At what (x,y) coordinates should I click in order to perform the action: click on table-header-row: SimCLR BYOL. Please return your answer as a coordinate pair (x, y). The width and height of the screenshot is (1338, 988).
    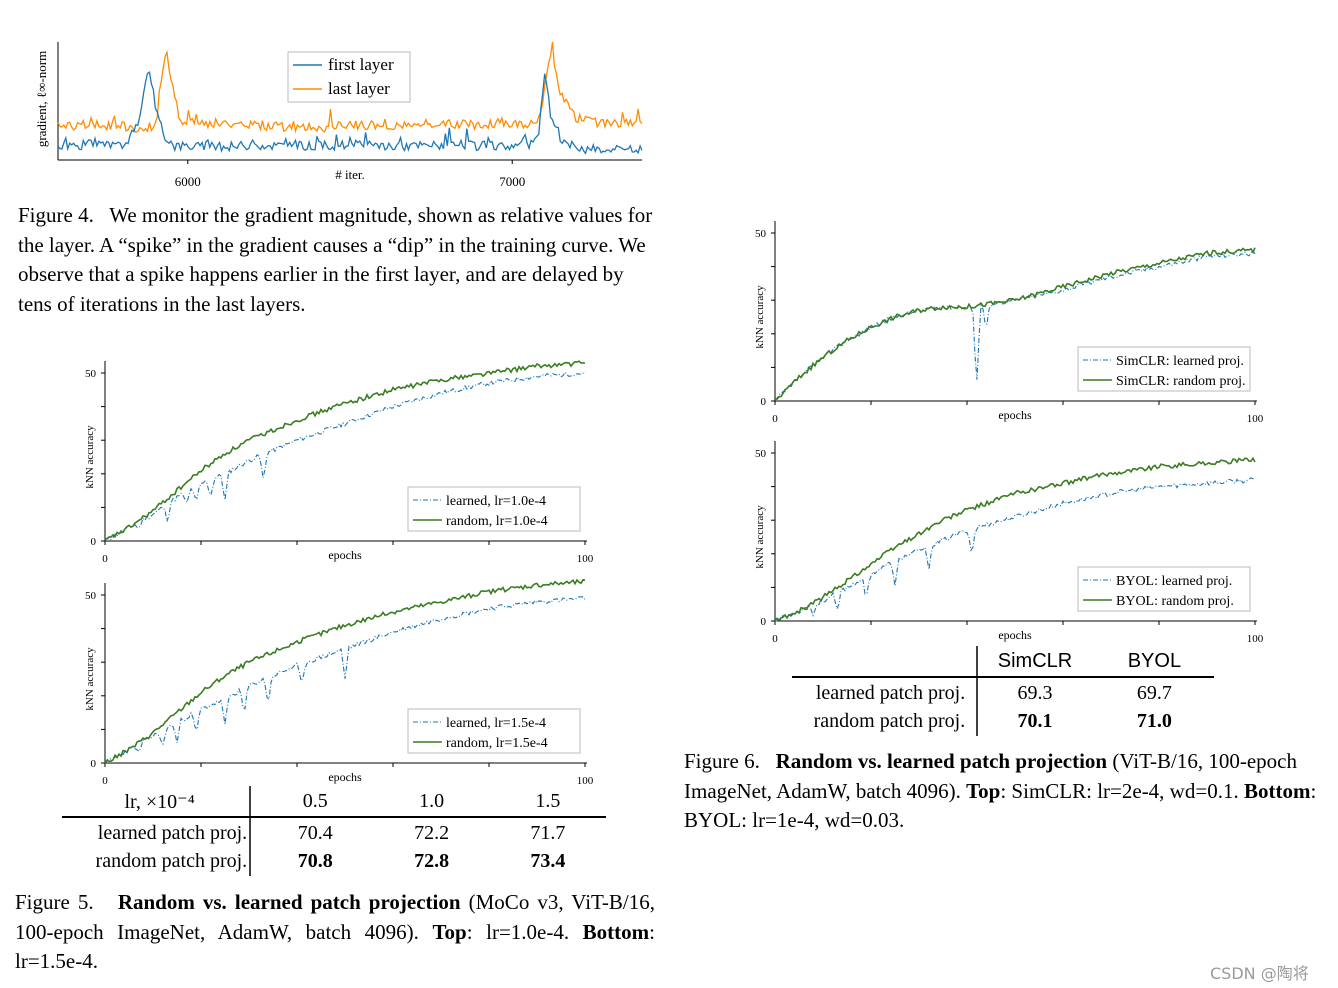
    Looking at the image, I should click on (1003, 661).